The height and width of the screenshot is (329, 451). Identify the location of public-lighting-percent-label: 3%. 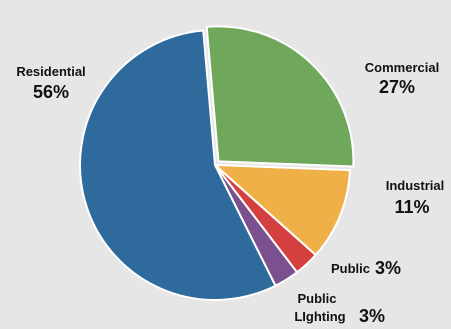
(372, 316).